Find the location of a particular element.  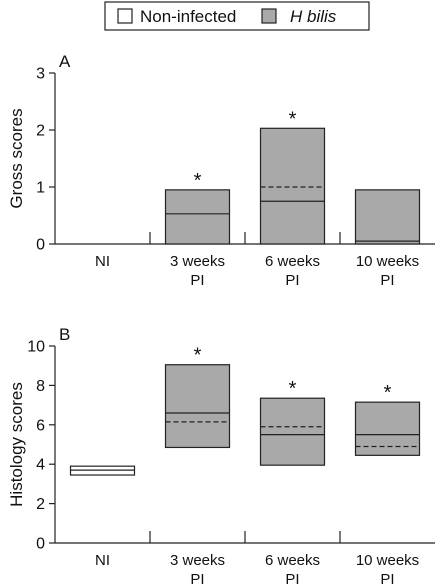

legend-label-non-infected: Non-infected is located at coordinates (188, 16).